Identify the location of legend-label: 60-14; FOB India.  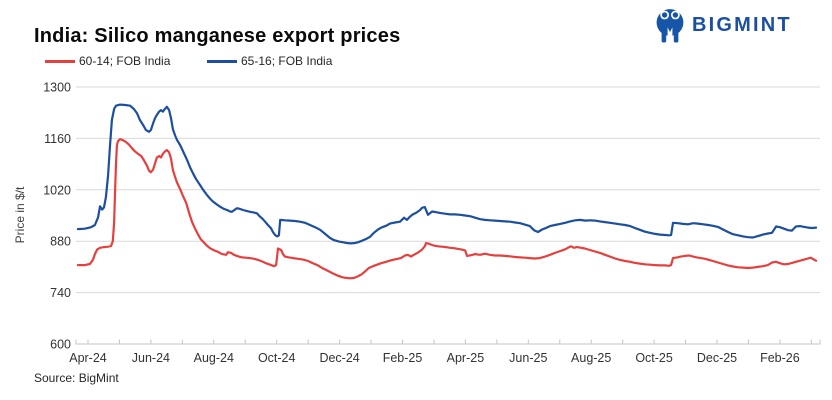
(125, 61).